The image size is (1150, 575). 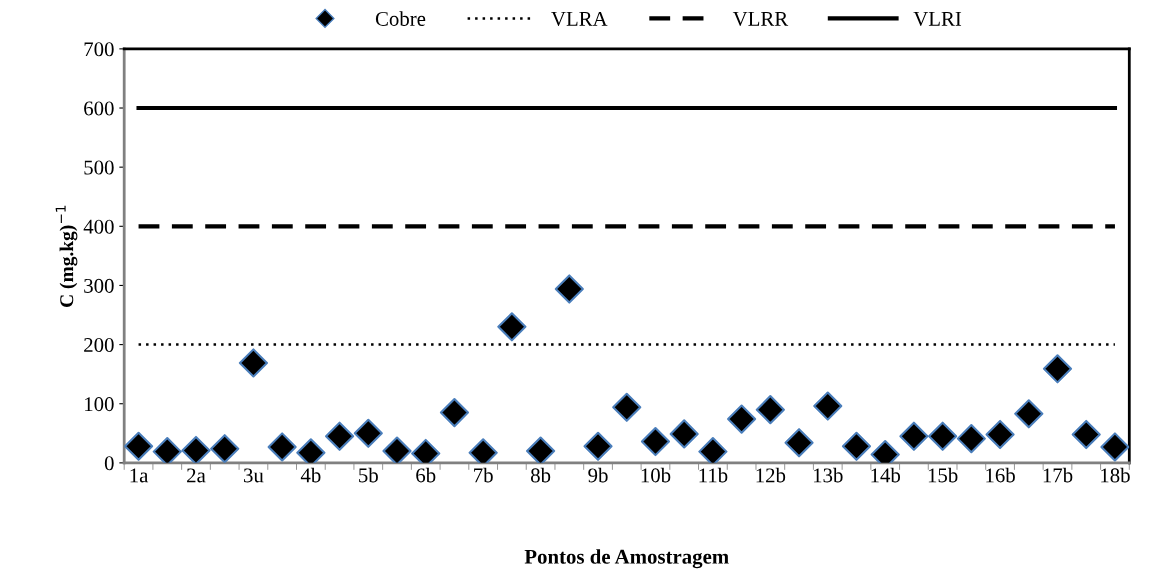 What do you see at coordinates (109, 463) in the screenshot?
I see `y-tick-label: 0` at bounding box center [109, 463].